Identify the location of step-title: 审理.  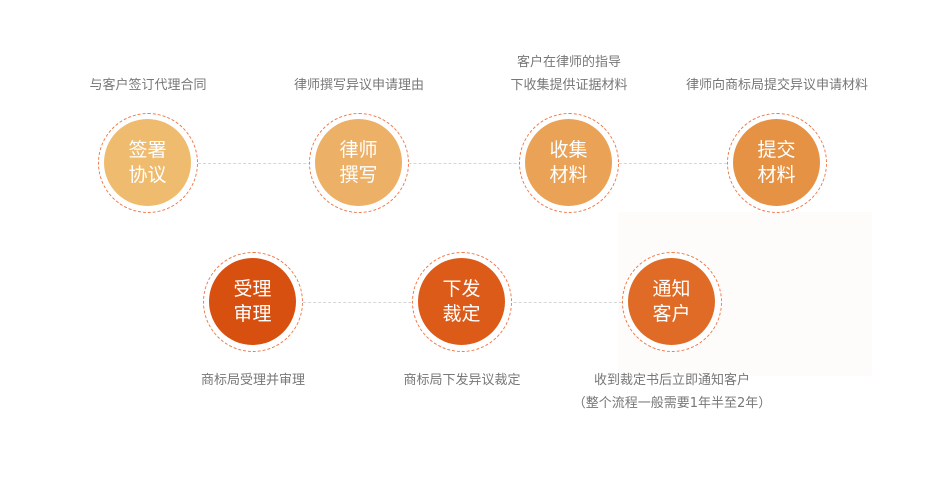
(252, 313).